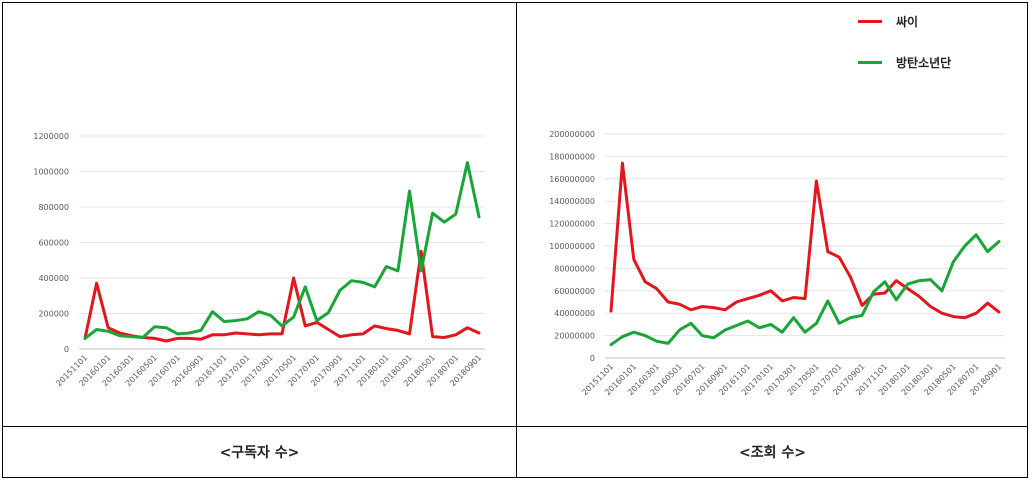  What do you see at coordinates (924, 63) in the screenshot?
I see `legend-label-bts: 방탄소년단` at bounding box center [924, 63].